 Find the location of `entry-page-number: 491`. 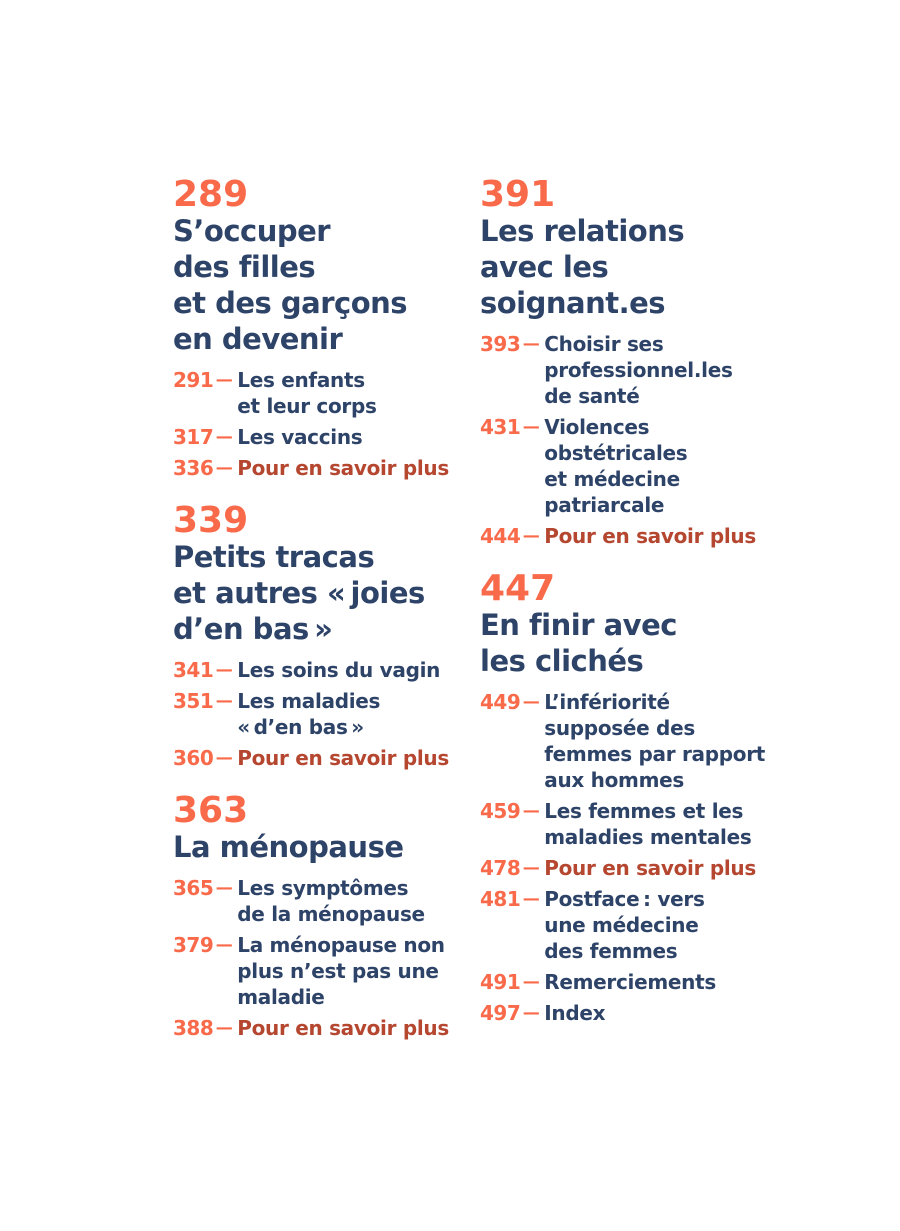

entry-page-number: 491 is located at coordinates (500, 982).